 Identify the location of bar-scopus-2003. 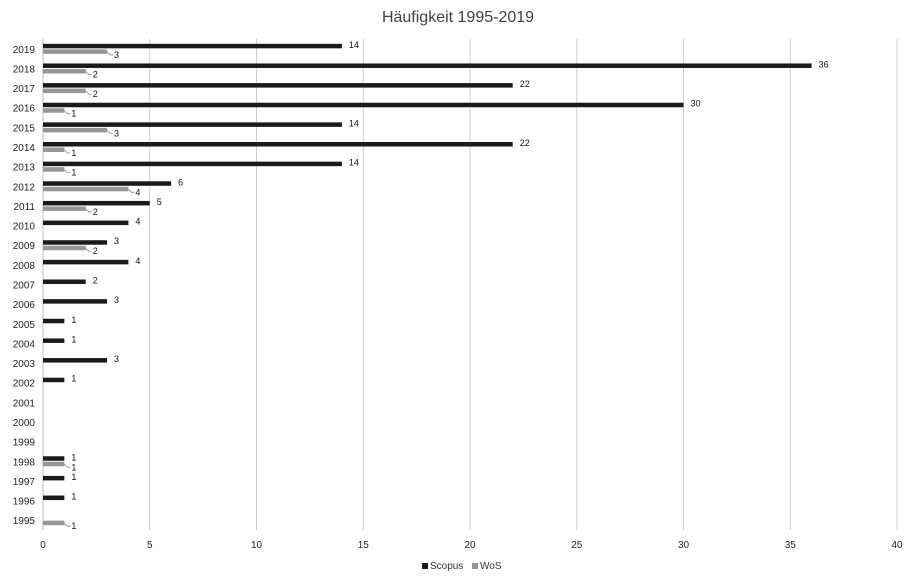
(75, 360).